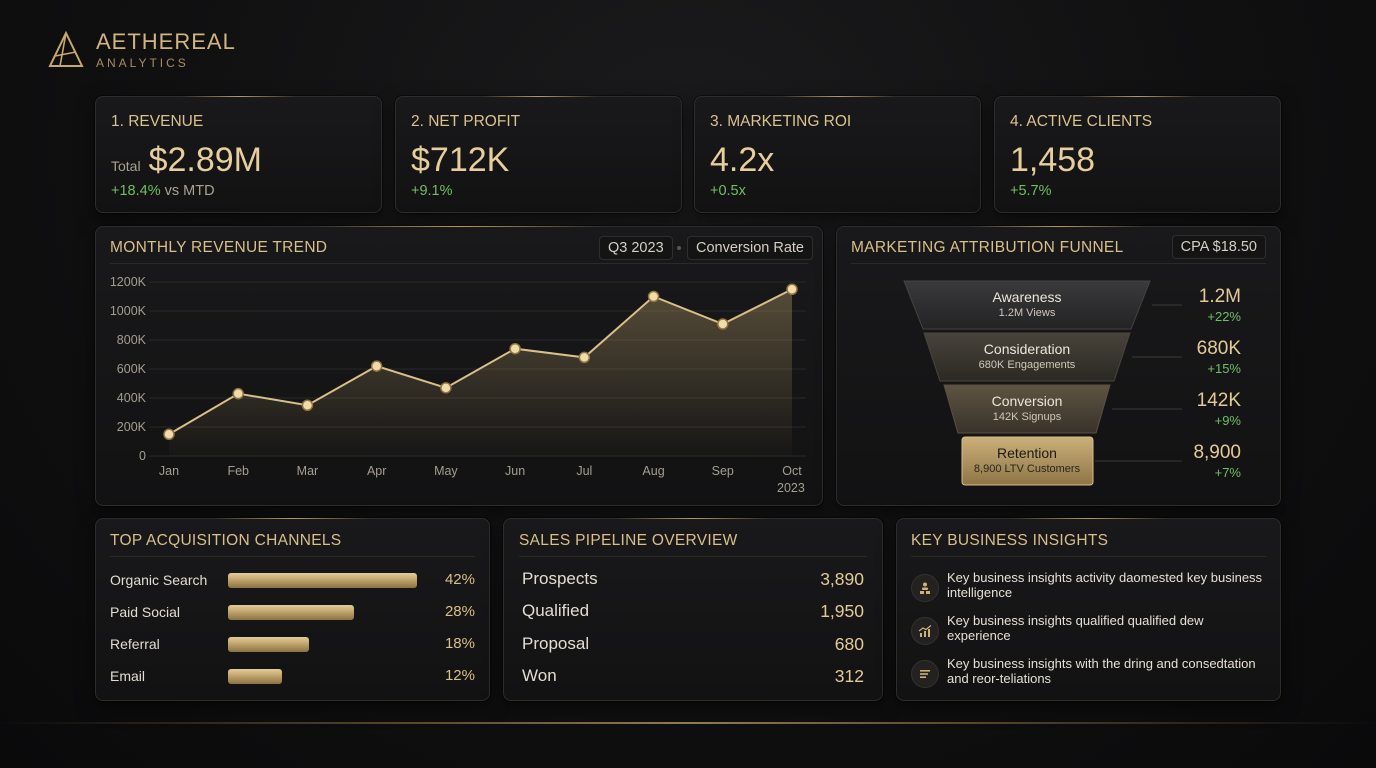 The height and width of the screenshot is (768, 1376). What do you see at coordinates (238, 471) in the screenshot?
I see `x-tick-label: Feb` at bounding box center [238, 471].